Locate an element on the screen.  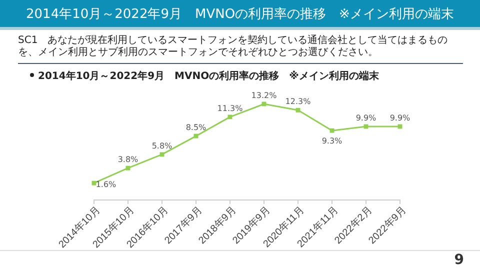
chart-title: 2014年10月～2022年9月 MVNOの利用率の推移 ※メイン利用の端末 is located at coordinates (240, 15).